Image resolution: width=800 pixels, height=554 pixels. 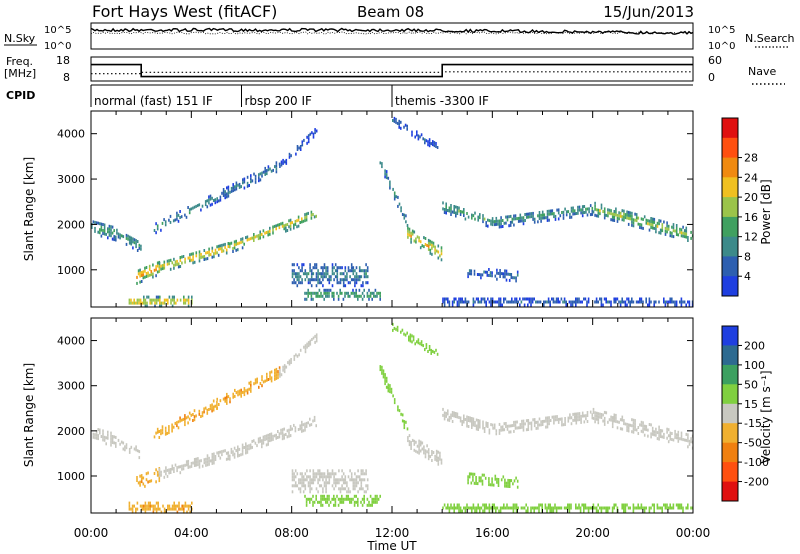 I want to click on velocity-colorbar-frame, so click(x=730, y=413).